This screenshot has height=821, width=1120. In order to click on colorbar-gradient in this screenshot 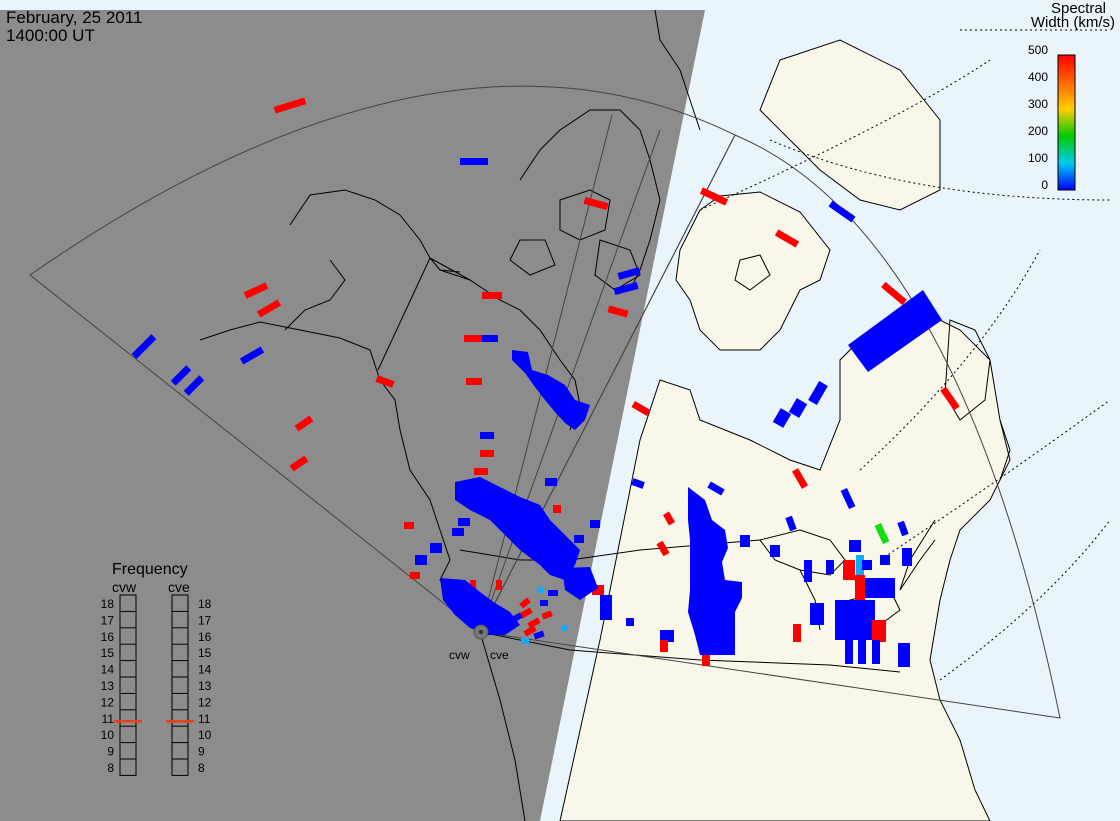, I will do `click(1066, 122)`.